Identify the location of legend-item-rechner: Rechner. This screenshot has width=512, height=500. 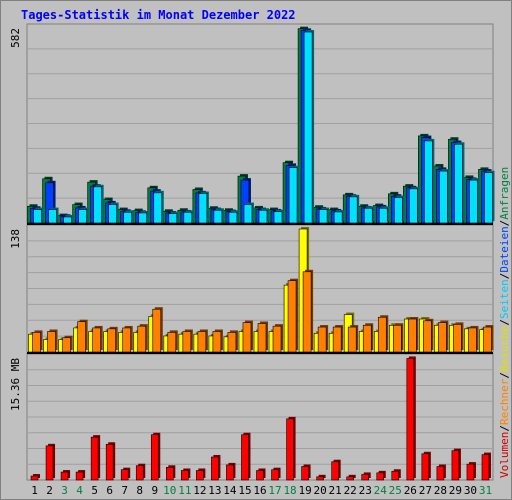
(504, 401).